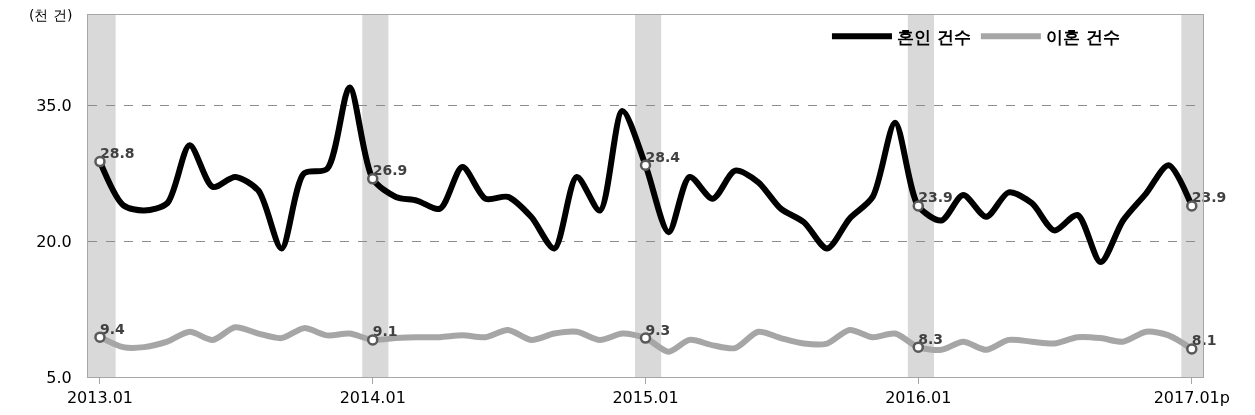  Describe the element at coordinates (390, 170) in the screenshot. I see `data-label: 26.9` at that location.